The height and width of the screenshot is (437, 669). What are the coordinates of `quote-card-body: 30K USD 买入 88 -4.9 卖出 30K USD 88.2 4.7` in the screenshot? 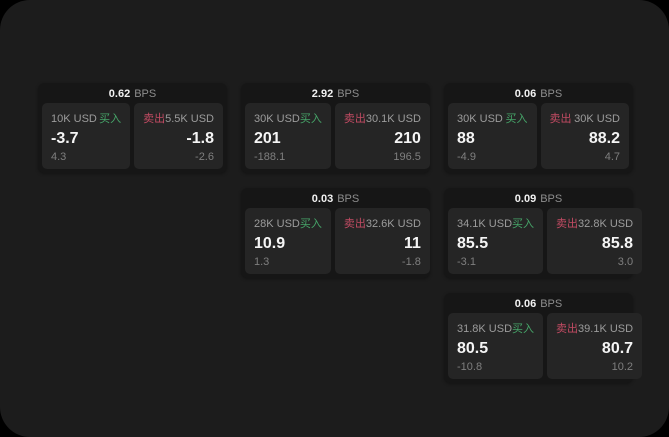 It's located at (538, 136).